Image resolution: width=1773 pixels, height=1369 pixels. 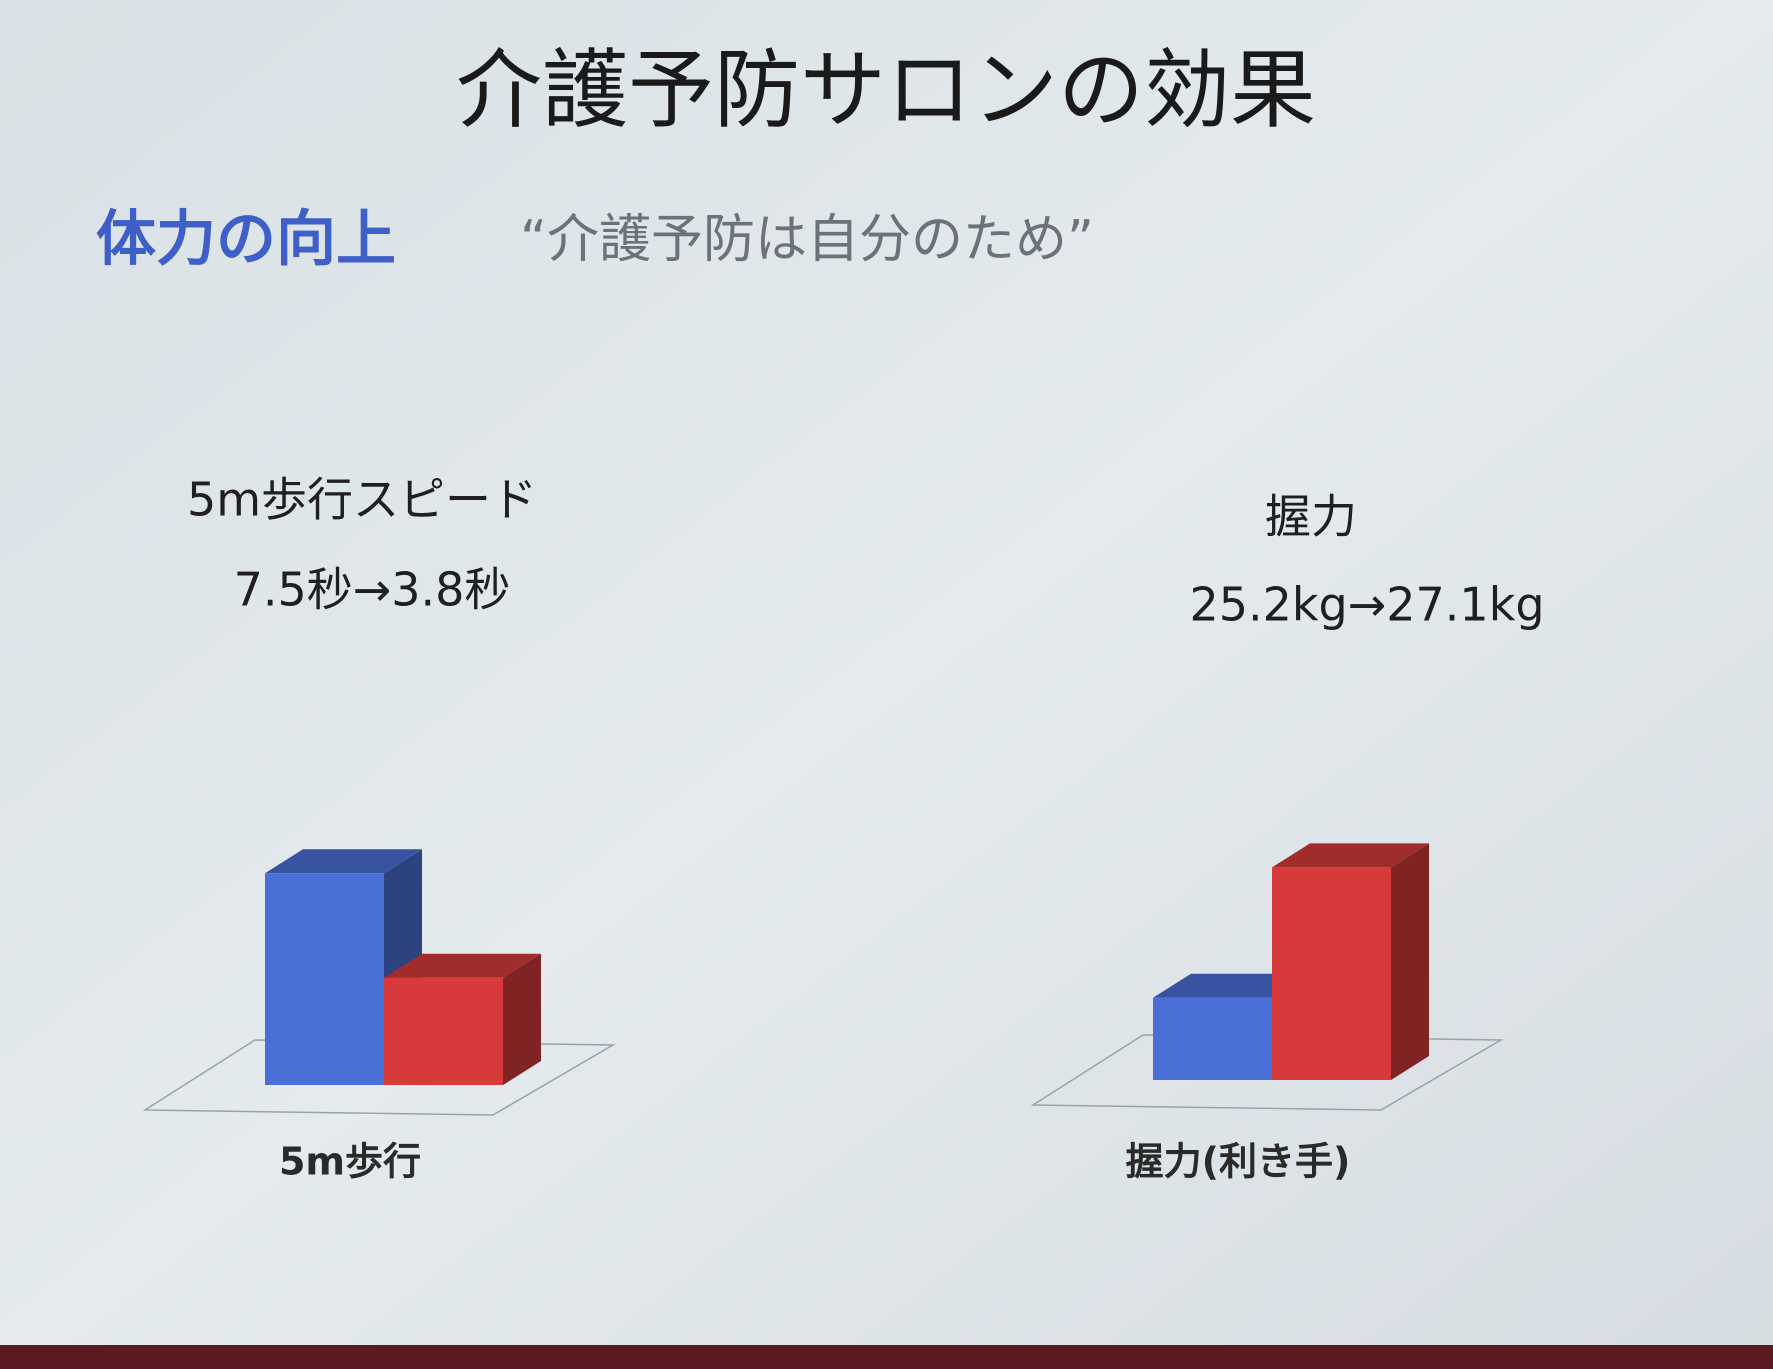 I want to click on slide-heading: 体力の向上, so click(x=246, y=240).